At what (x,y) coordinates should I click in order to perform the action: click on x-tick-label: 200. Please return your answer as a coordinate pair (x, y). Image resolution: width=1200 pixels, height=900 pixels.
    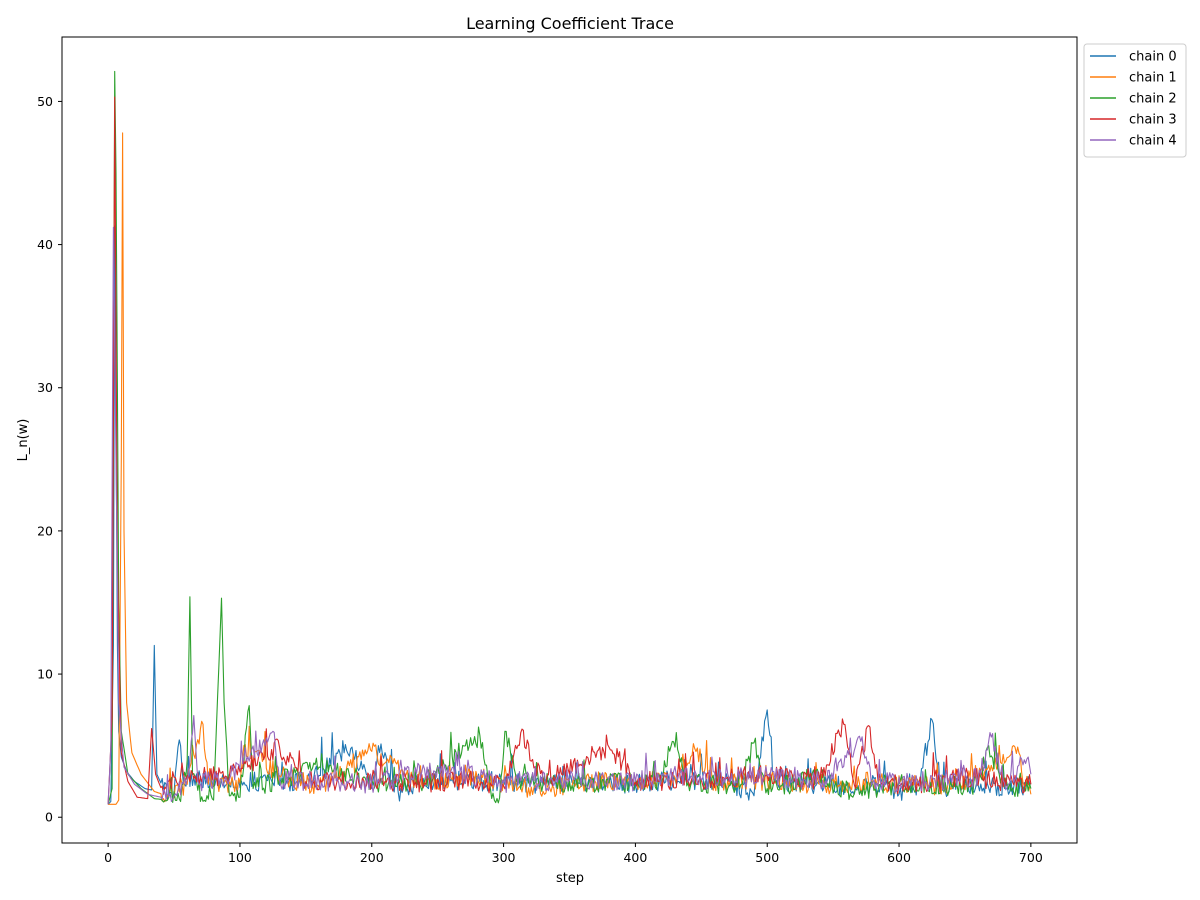
    Looking at the image, I should click on (372, 857).